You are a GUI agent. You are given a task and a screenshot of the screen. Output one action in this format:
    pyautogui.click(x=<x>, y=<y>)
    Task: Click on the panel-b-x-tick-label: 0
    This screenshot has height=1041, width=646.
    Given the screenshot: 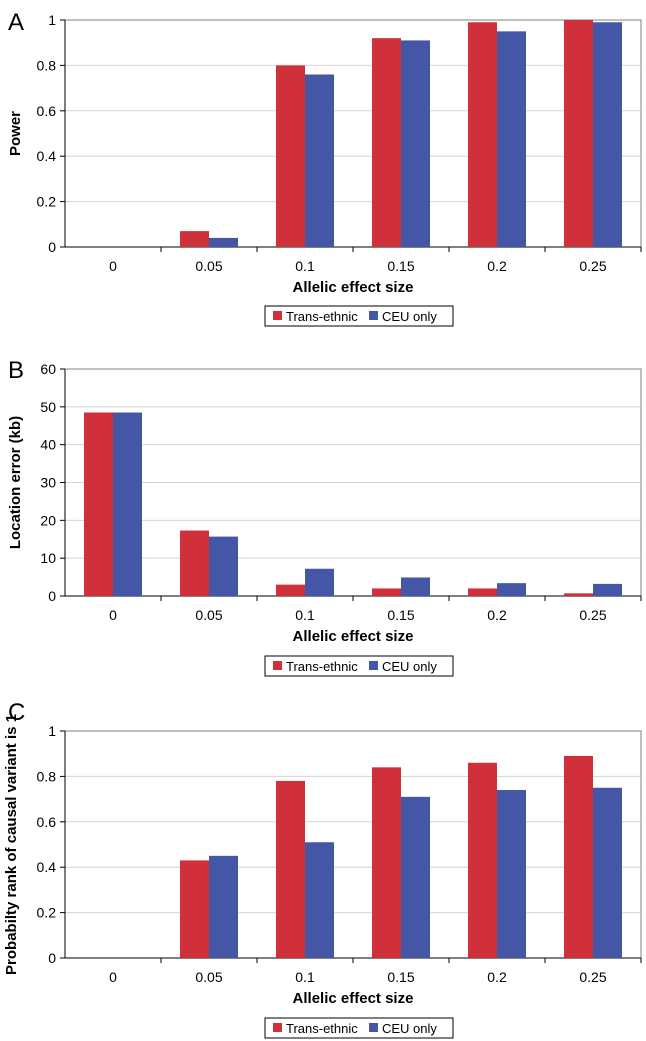 What is the action you would take?
    pyautogui.click(x=113, y=615)
    